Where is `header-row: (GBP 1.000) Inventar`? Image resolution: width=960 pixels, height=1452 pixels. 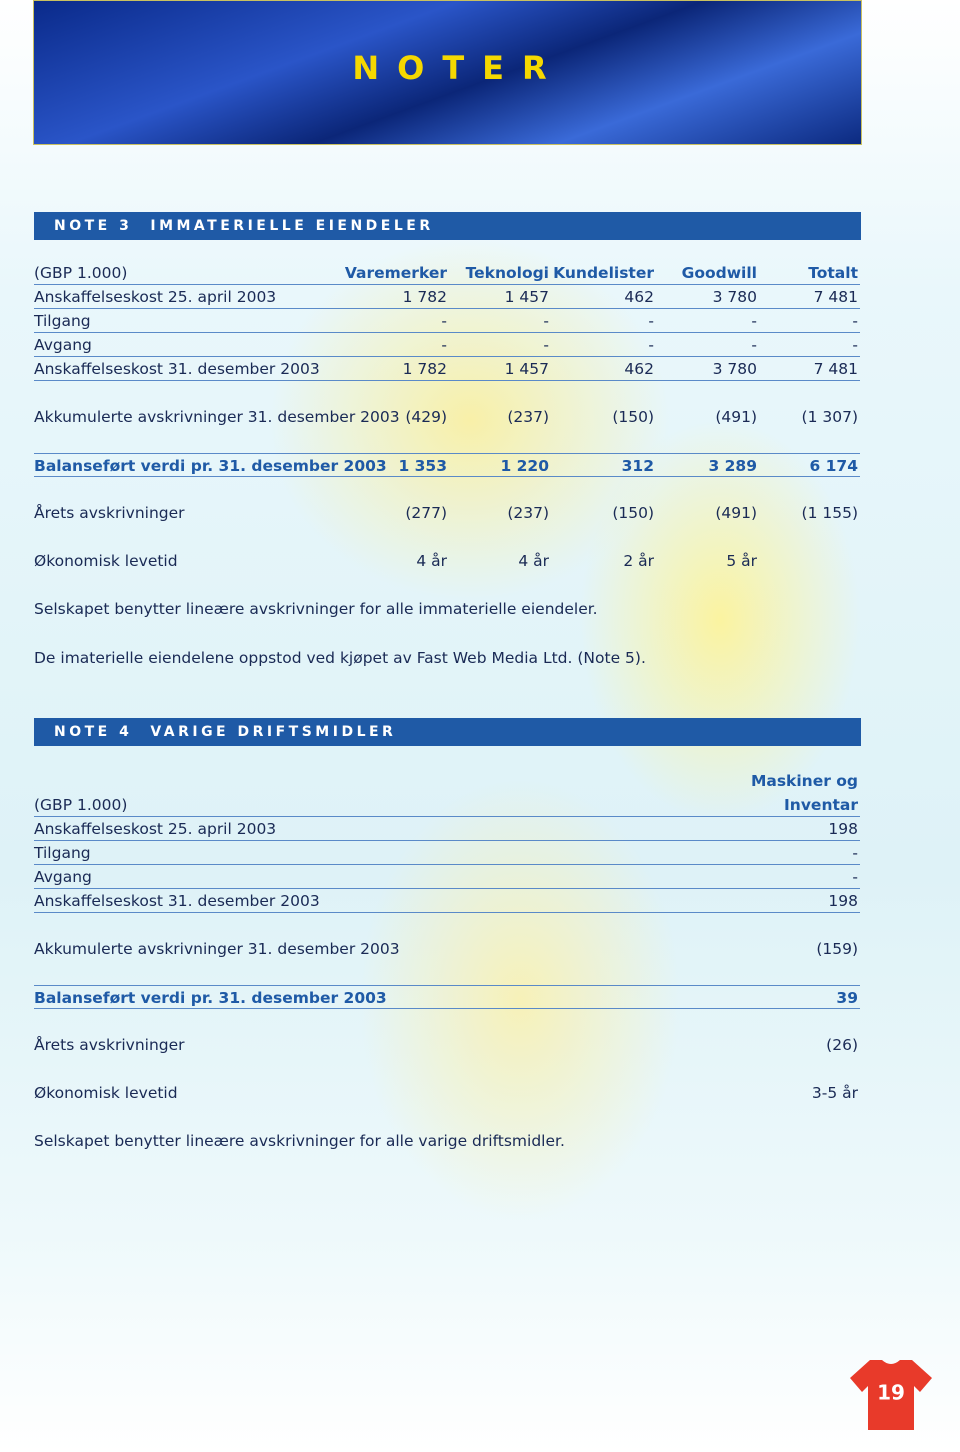 header-row: (GBP 1.000) Inventar is located at coordinates (447, 805).